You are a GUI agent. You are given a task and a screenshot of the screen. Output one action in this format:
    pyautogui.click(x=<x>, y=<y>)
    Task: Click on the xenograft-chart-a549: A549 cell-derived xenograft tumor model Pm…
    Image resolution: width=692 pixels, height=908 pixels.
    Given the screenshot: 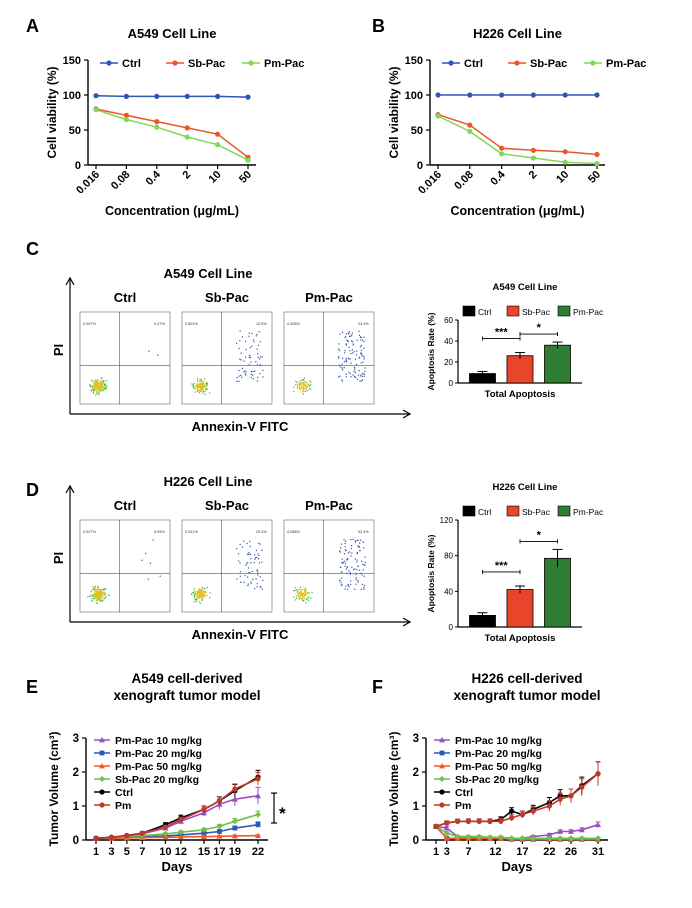 What is the action you would take?
    pyautogui.click(x=166, y=772)
    